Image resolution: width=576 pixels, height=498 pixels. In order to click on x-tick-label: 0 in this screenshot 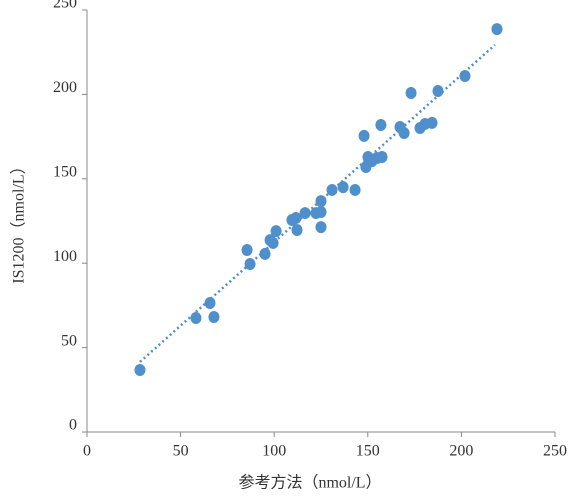, I will do `click(87, 451)`.